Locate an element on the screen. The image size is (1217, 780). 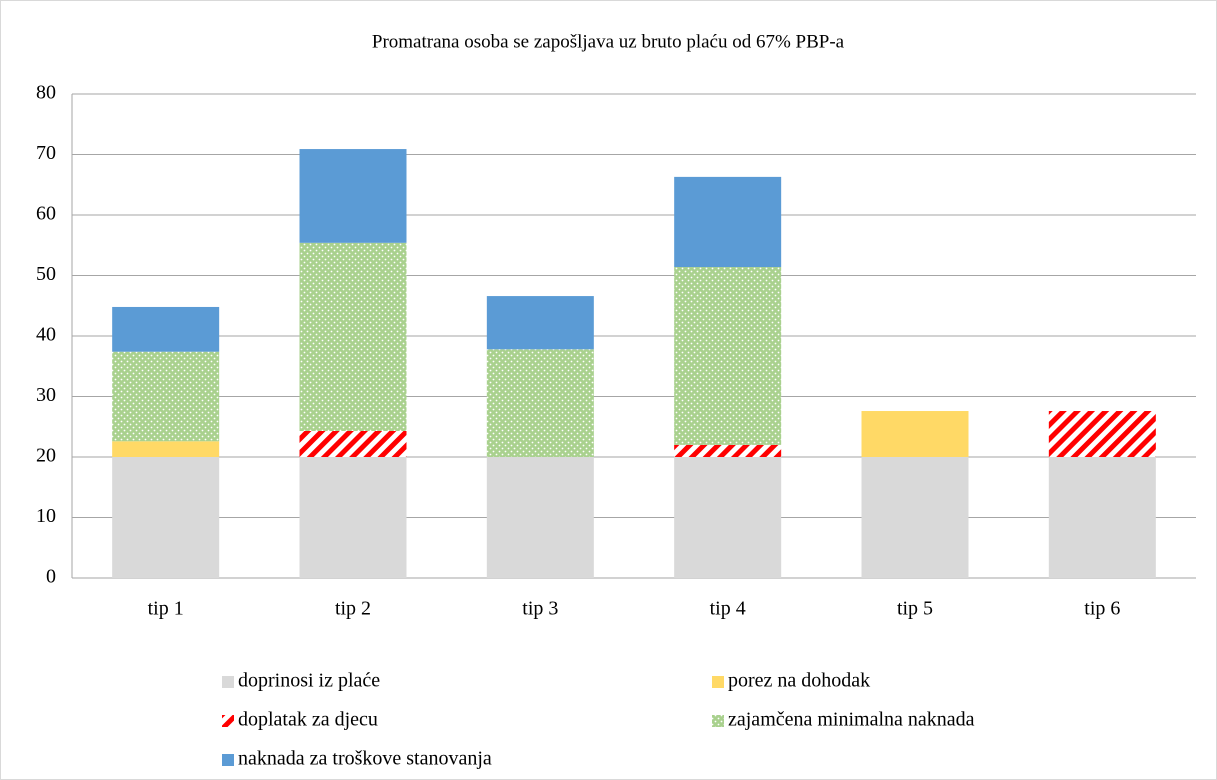
x-tick-label: tip 1 is located at coordinates (166, 609).